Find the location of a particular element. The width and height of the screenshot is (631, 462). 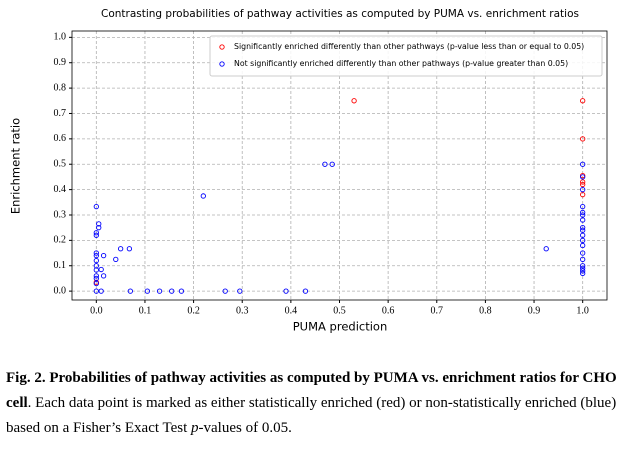

x-tick-label: 0.9 is located at coordinates (534, 310).